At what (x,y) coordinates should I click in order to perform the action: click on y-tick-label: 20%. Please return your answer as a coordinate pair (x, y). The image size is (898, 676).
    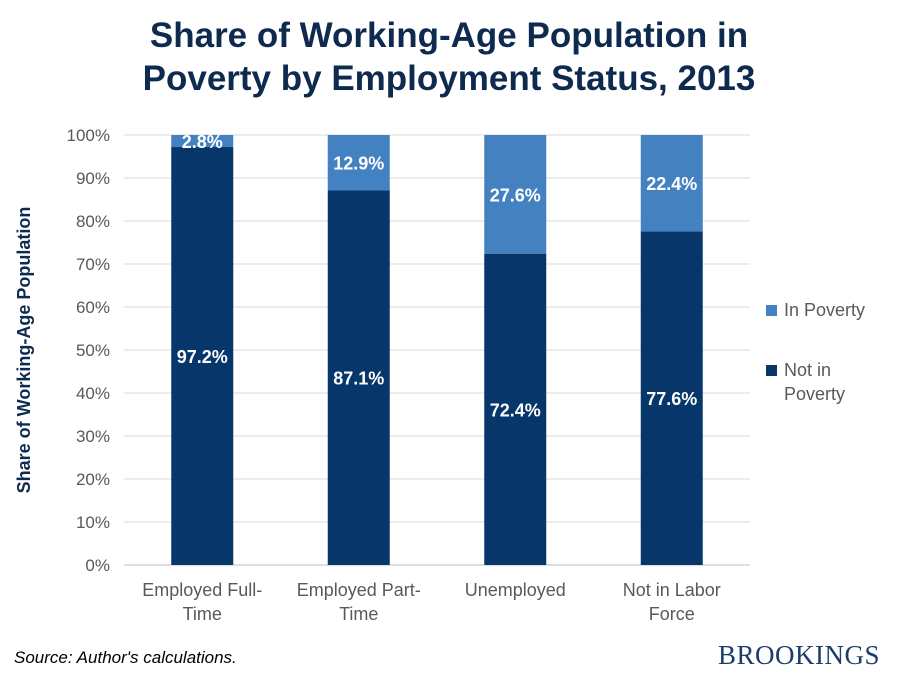
    Looking at the image, I should click on (93, 479).